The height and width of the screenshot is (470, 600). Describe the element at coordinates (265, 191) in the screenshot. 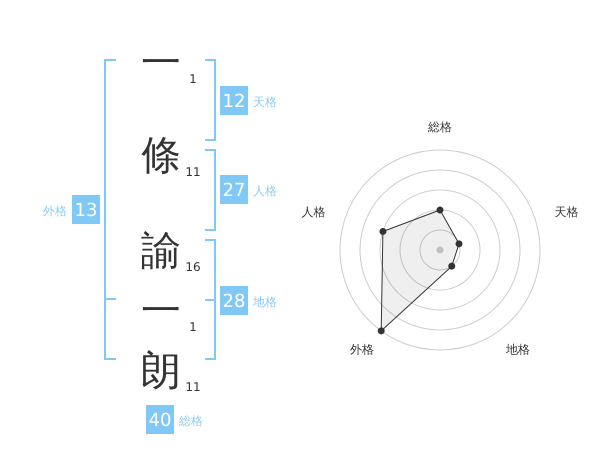

I see `text: 人格` at that location.